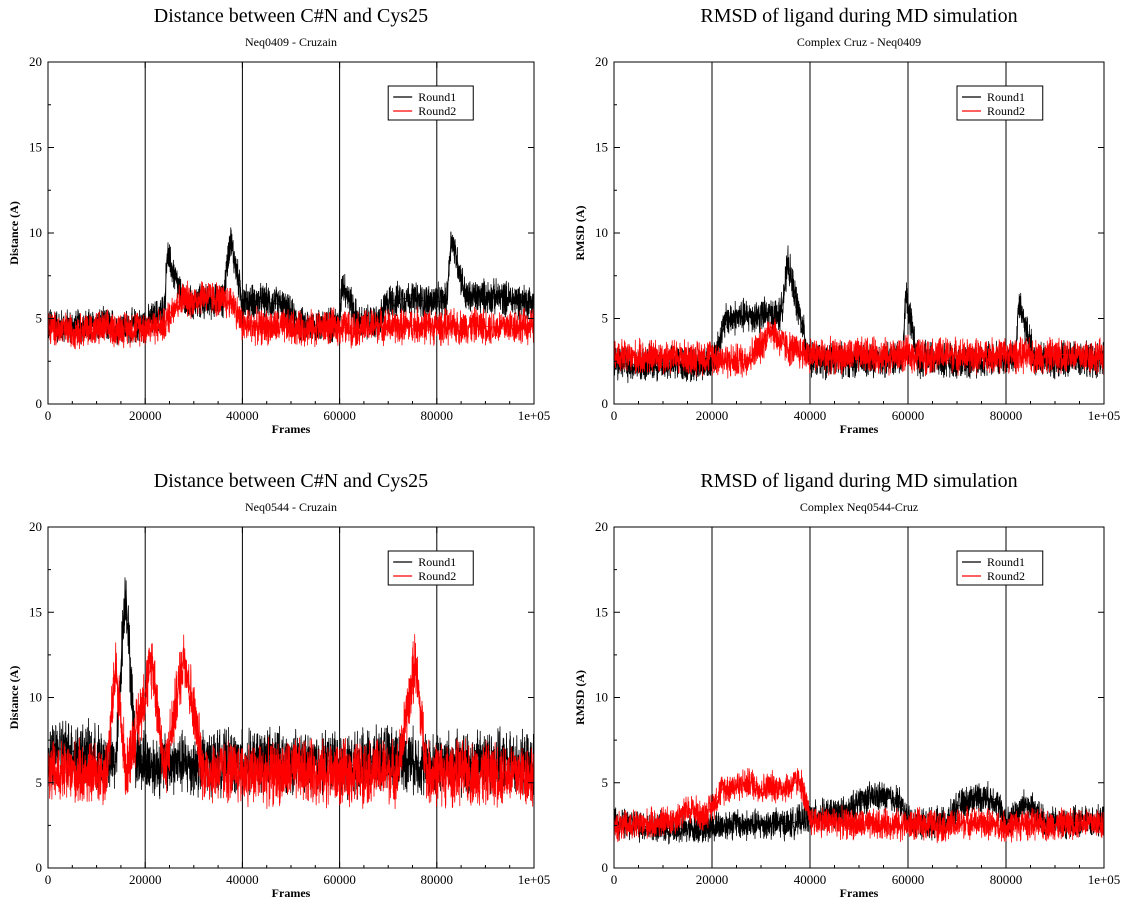 This screenshot has width=1124, height=900. What do you see at coordinates (859, 42) in the screenshot?
I see `chart-subtitle: Complex Cruz - Neq0409` at bounding box center [859, 42].